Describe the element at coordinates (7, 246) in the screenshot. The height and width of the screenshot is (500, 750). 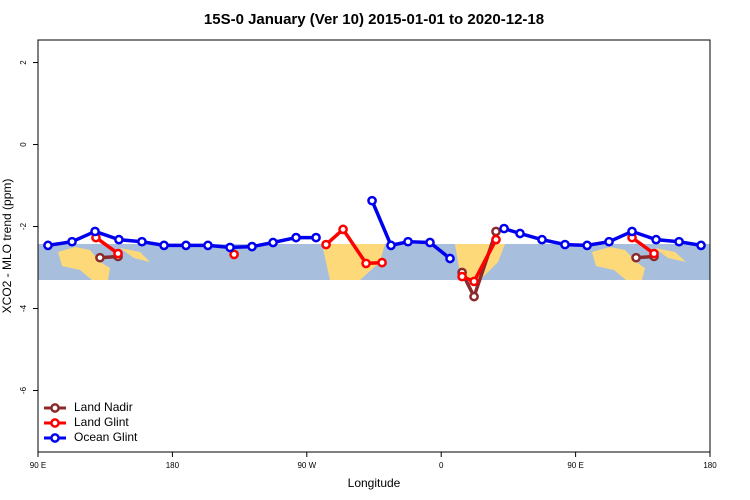
I see `y-axis-label: XCO2 - MLO trend (ppm)` at that location.